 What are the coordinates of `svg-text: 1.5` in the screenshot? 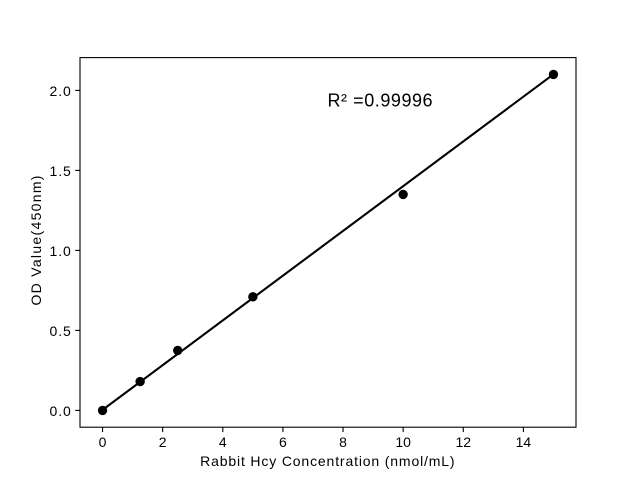 It's located at (61, 171).